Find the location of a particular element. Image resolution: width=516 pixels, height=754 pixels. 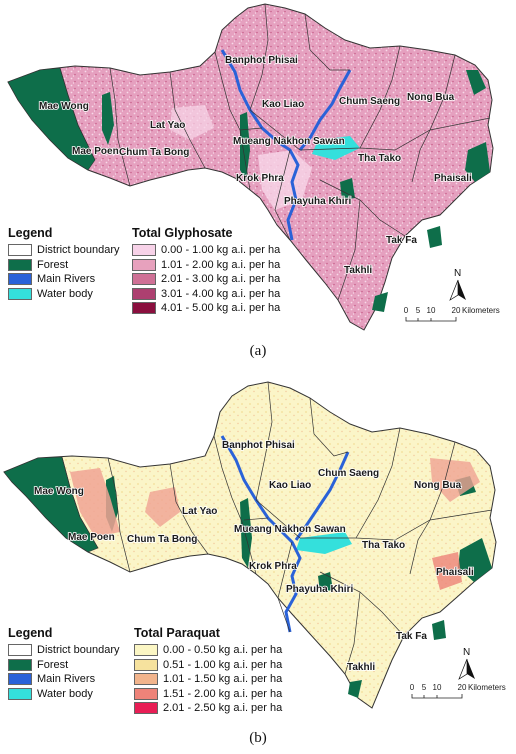

forest-strip-a1 is located at coordinates (108, 118).